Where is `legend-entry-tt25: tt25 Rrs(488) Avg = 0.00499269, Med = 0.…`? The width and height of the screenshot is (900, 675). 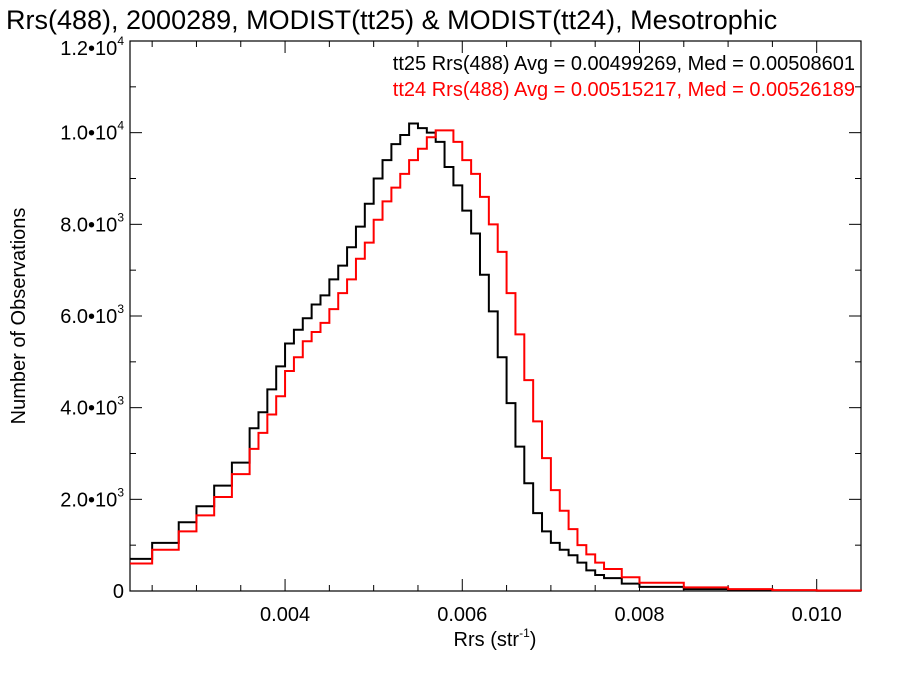 legend-entry-tt25: tt25 Rrs(488) Avg = 0.00499269, Med = 0.… is located at coordinates (624, 64).